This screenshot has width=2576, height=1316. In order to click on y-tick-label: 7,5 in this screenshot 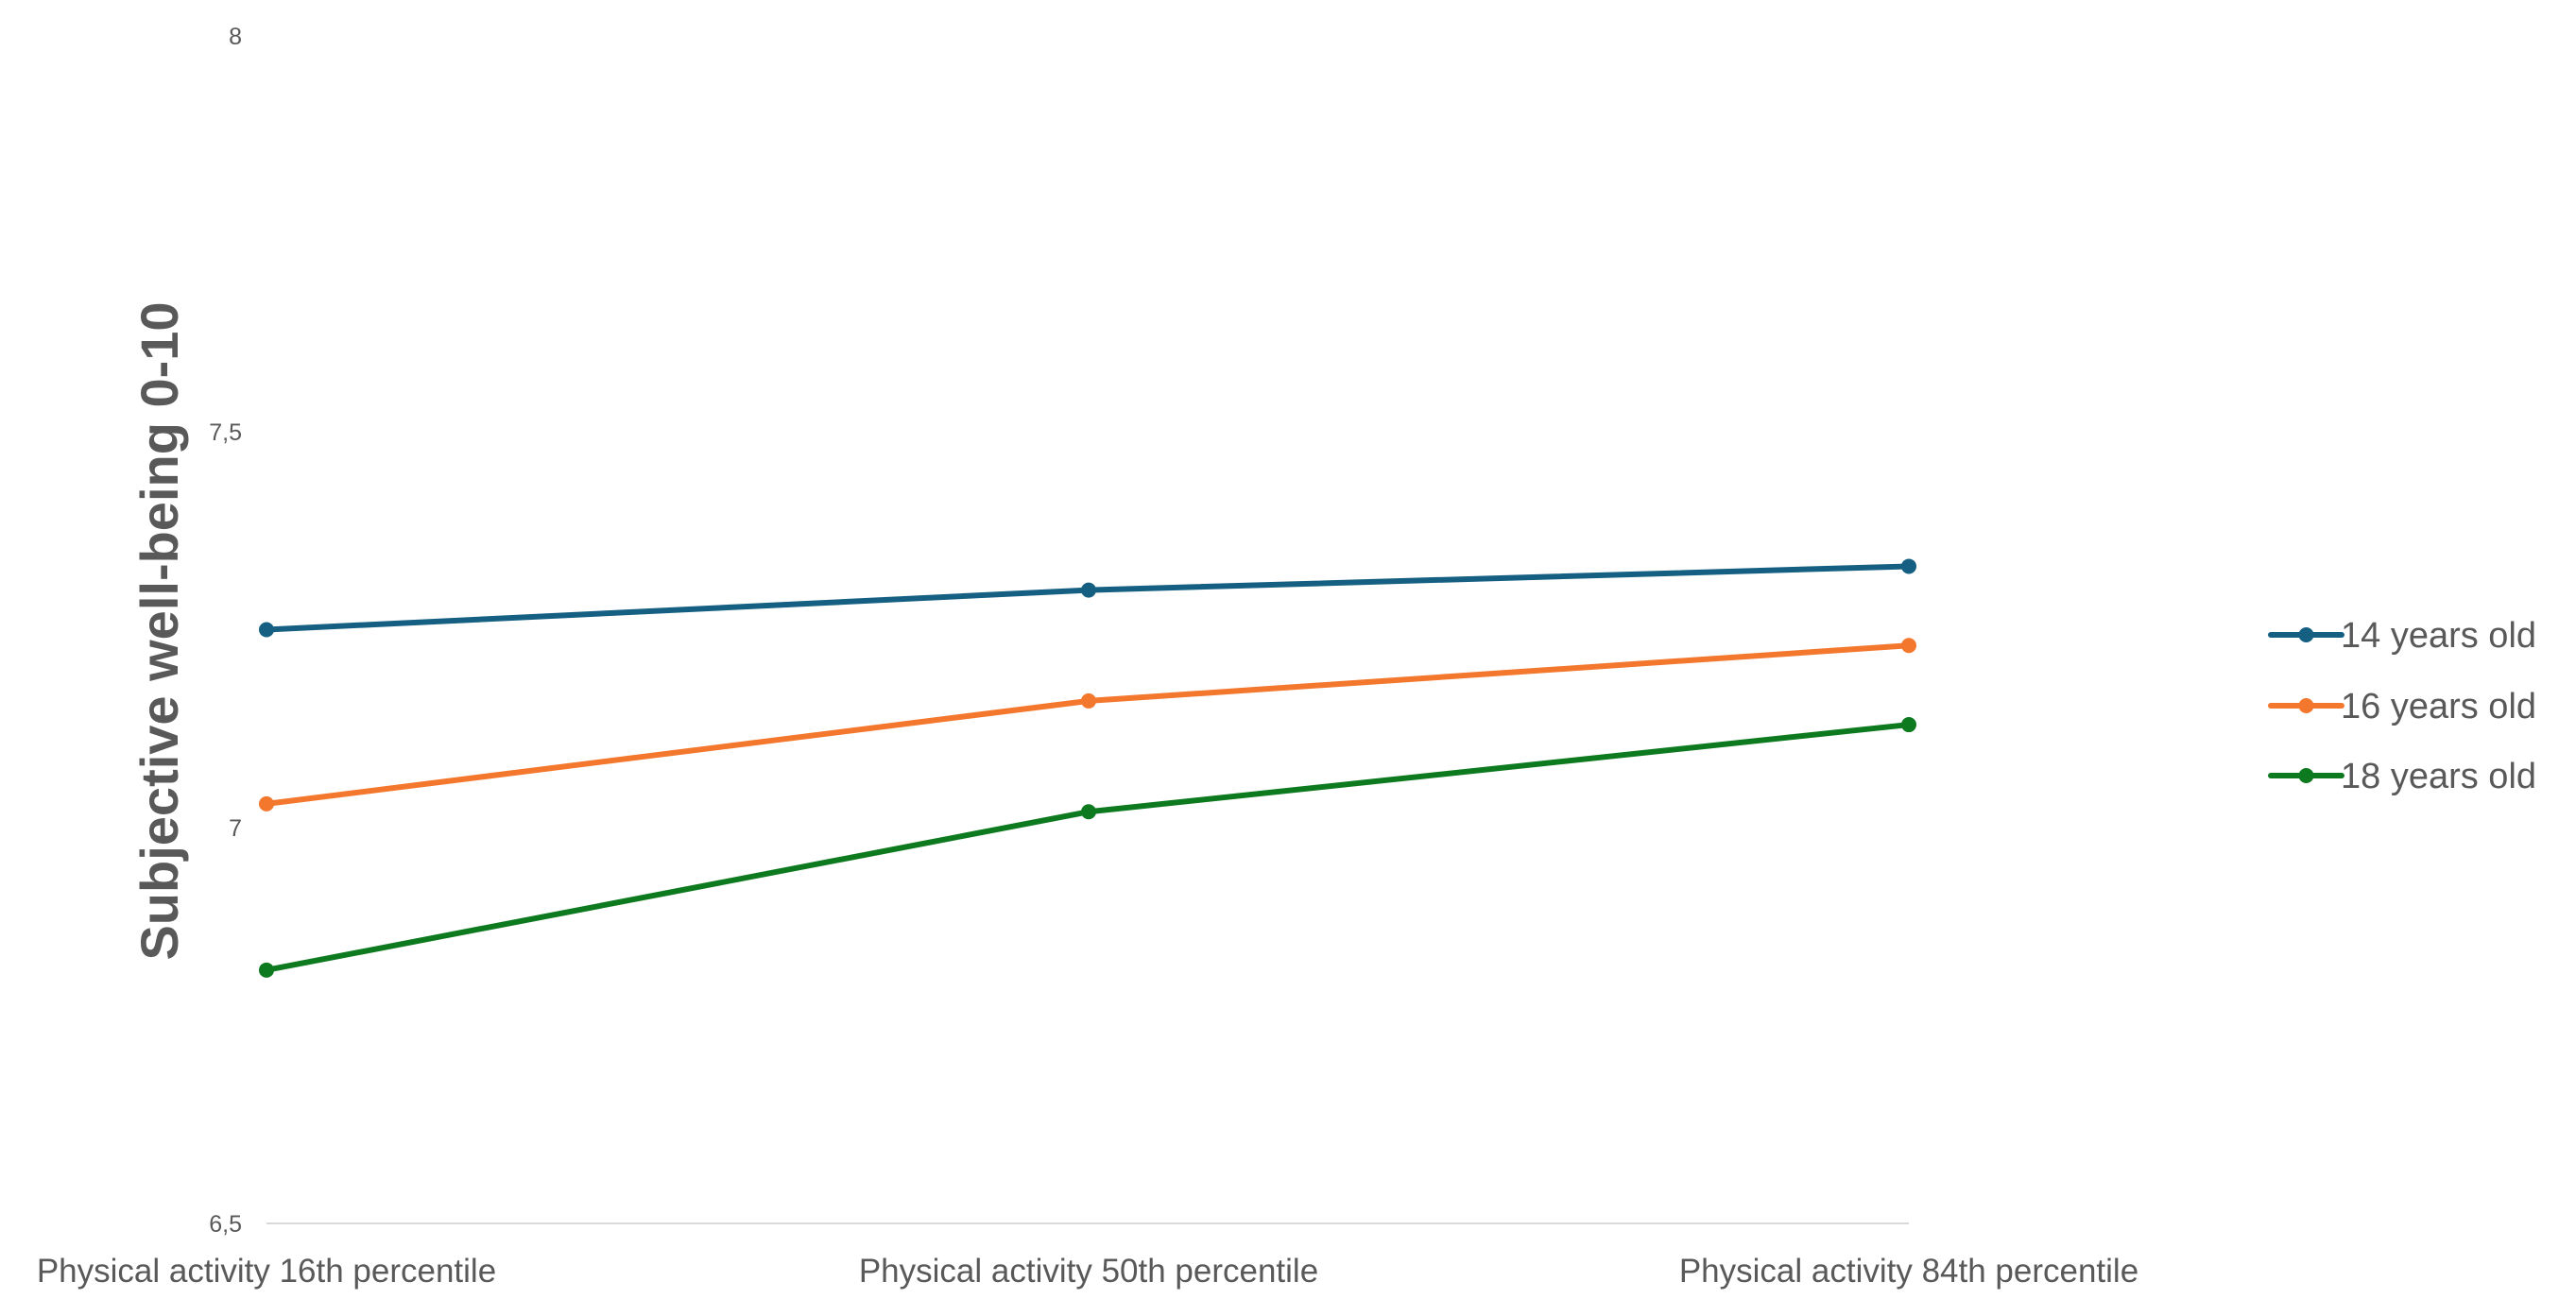, I will do `click(225, 433)`.